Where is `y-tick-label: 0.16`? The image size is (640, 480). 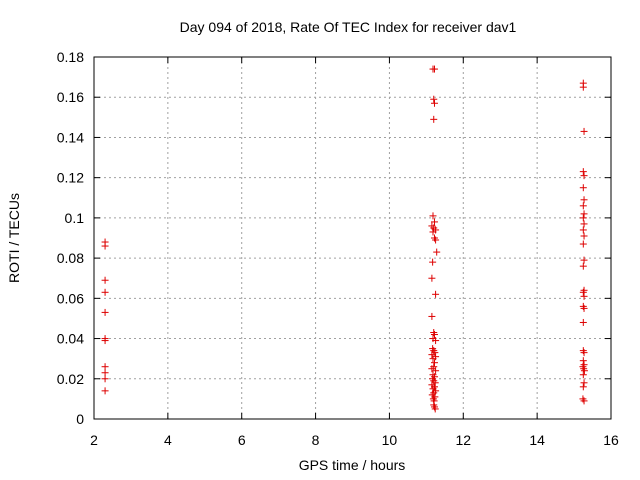 y-tick-label: 0.16 is located at coordinates (70, 97).